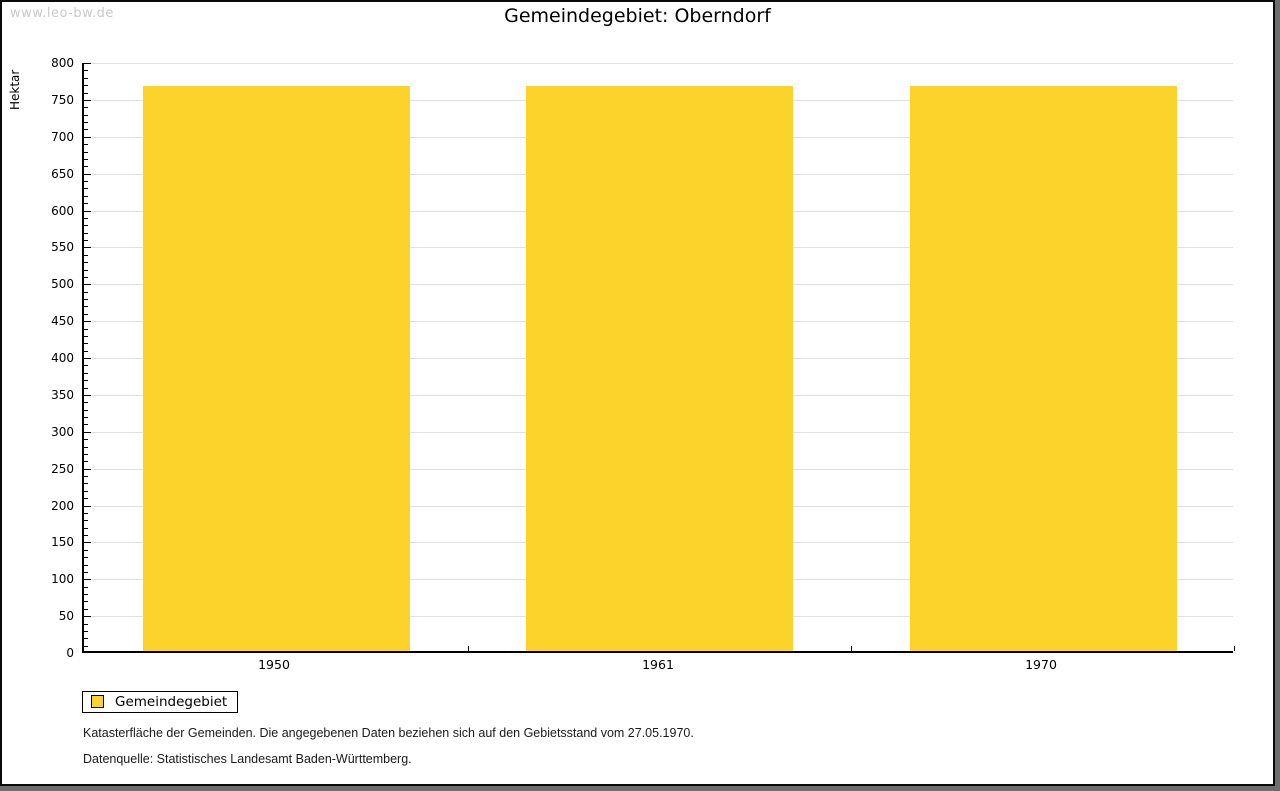 The image size is (1280, 791). I want to click on y-tick-label: 750, so click(62, 100).